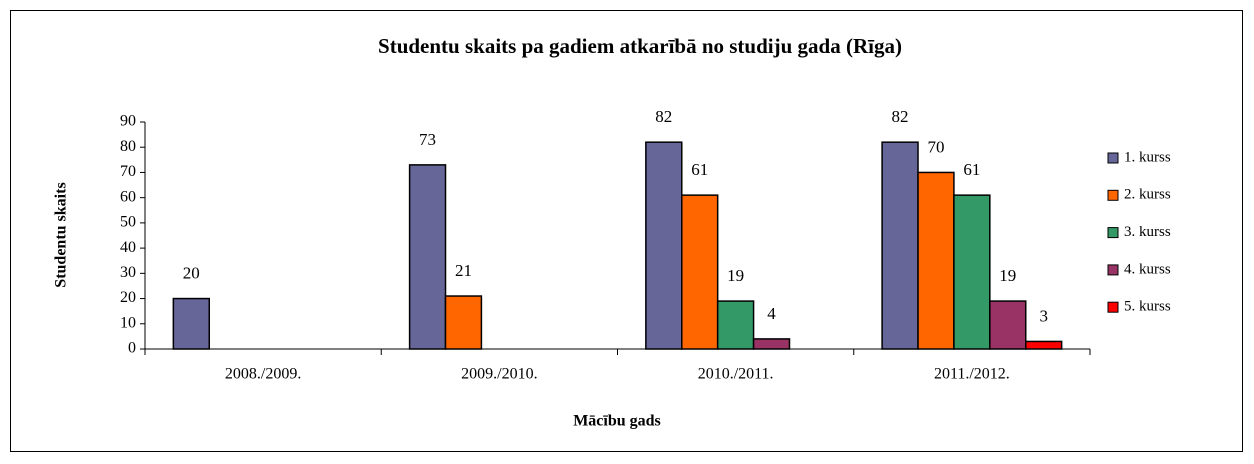 Image resolution: width=1254 pixels, height=464 pixels. Describe the element at coordinates (427, 139) in the screenshot. I see `data-label: 73` at that location.